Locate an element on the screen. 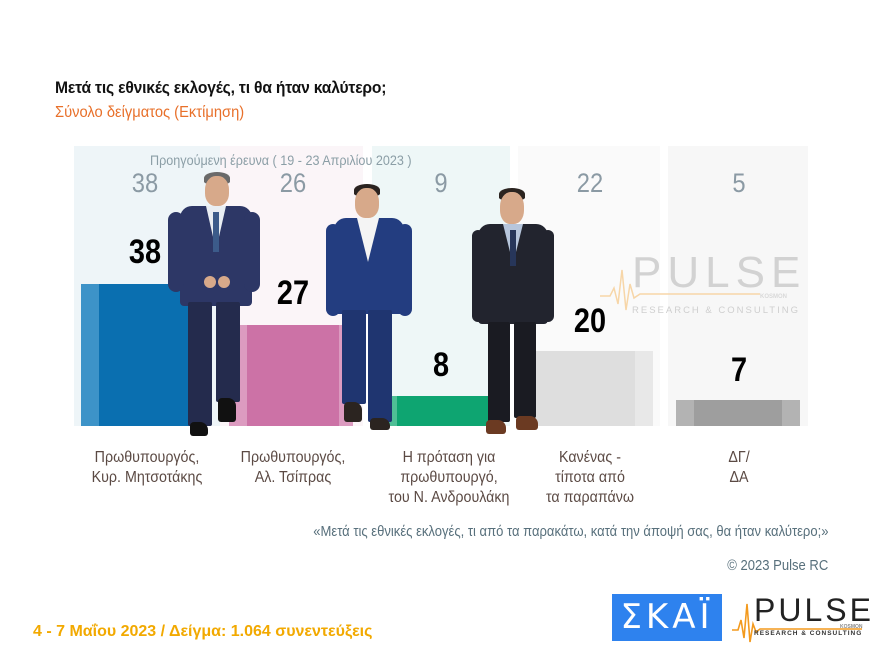  value-androulakis: 8 is located at coordinates (441, 365).